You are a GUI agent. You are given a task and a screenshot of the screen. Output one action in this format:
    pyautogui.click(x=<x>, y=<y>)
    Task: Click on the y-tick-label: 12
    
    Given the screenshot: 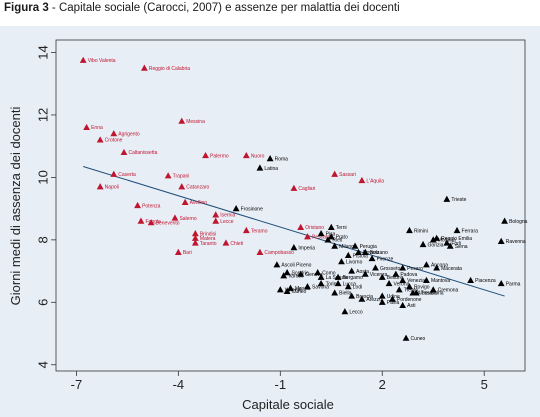 What is the action you would take?
    pyautogui.click(x=42, y=115)
    